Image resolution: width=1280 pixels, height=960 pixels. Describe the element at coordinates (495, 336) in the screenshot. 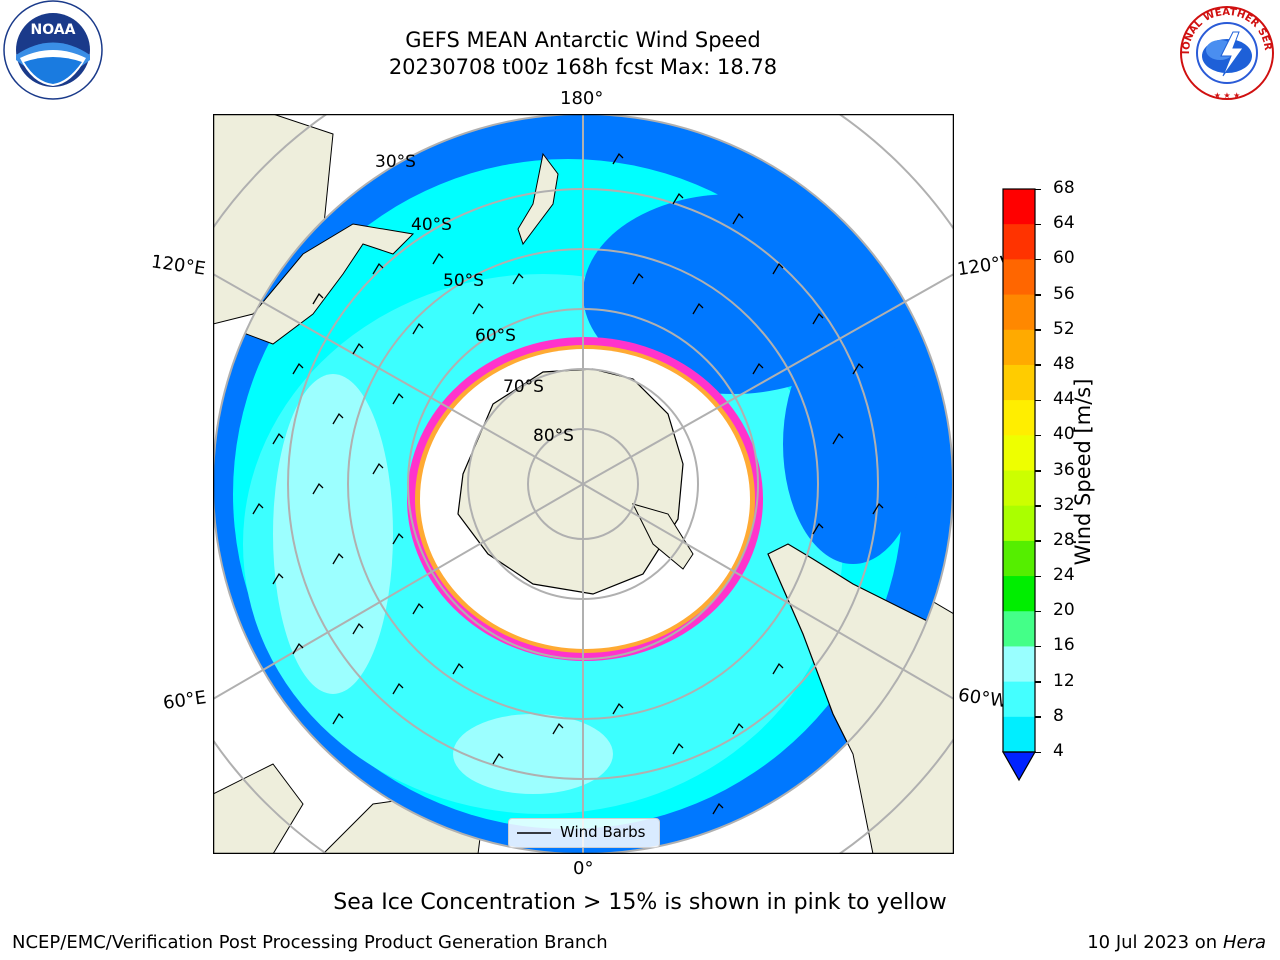

I see `lat-label-60s: 60°S` at that location.